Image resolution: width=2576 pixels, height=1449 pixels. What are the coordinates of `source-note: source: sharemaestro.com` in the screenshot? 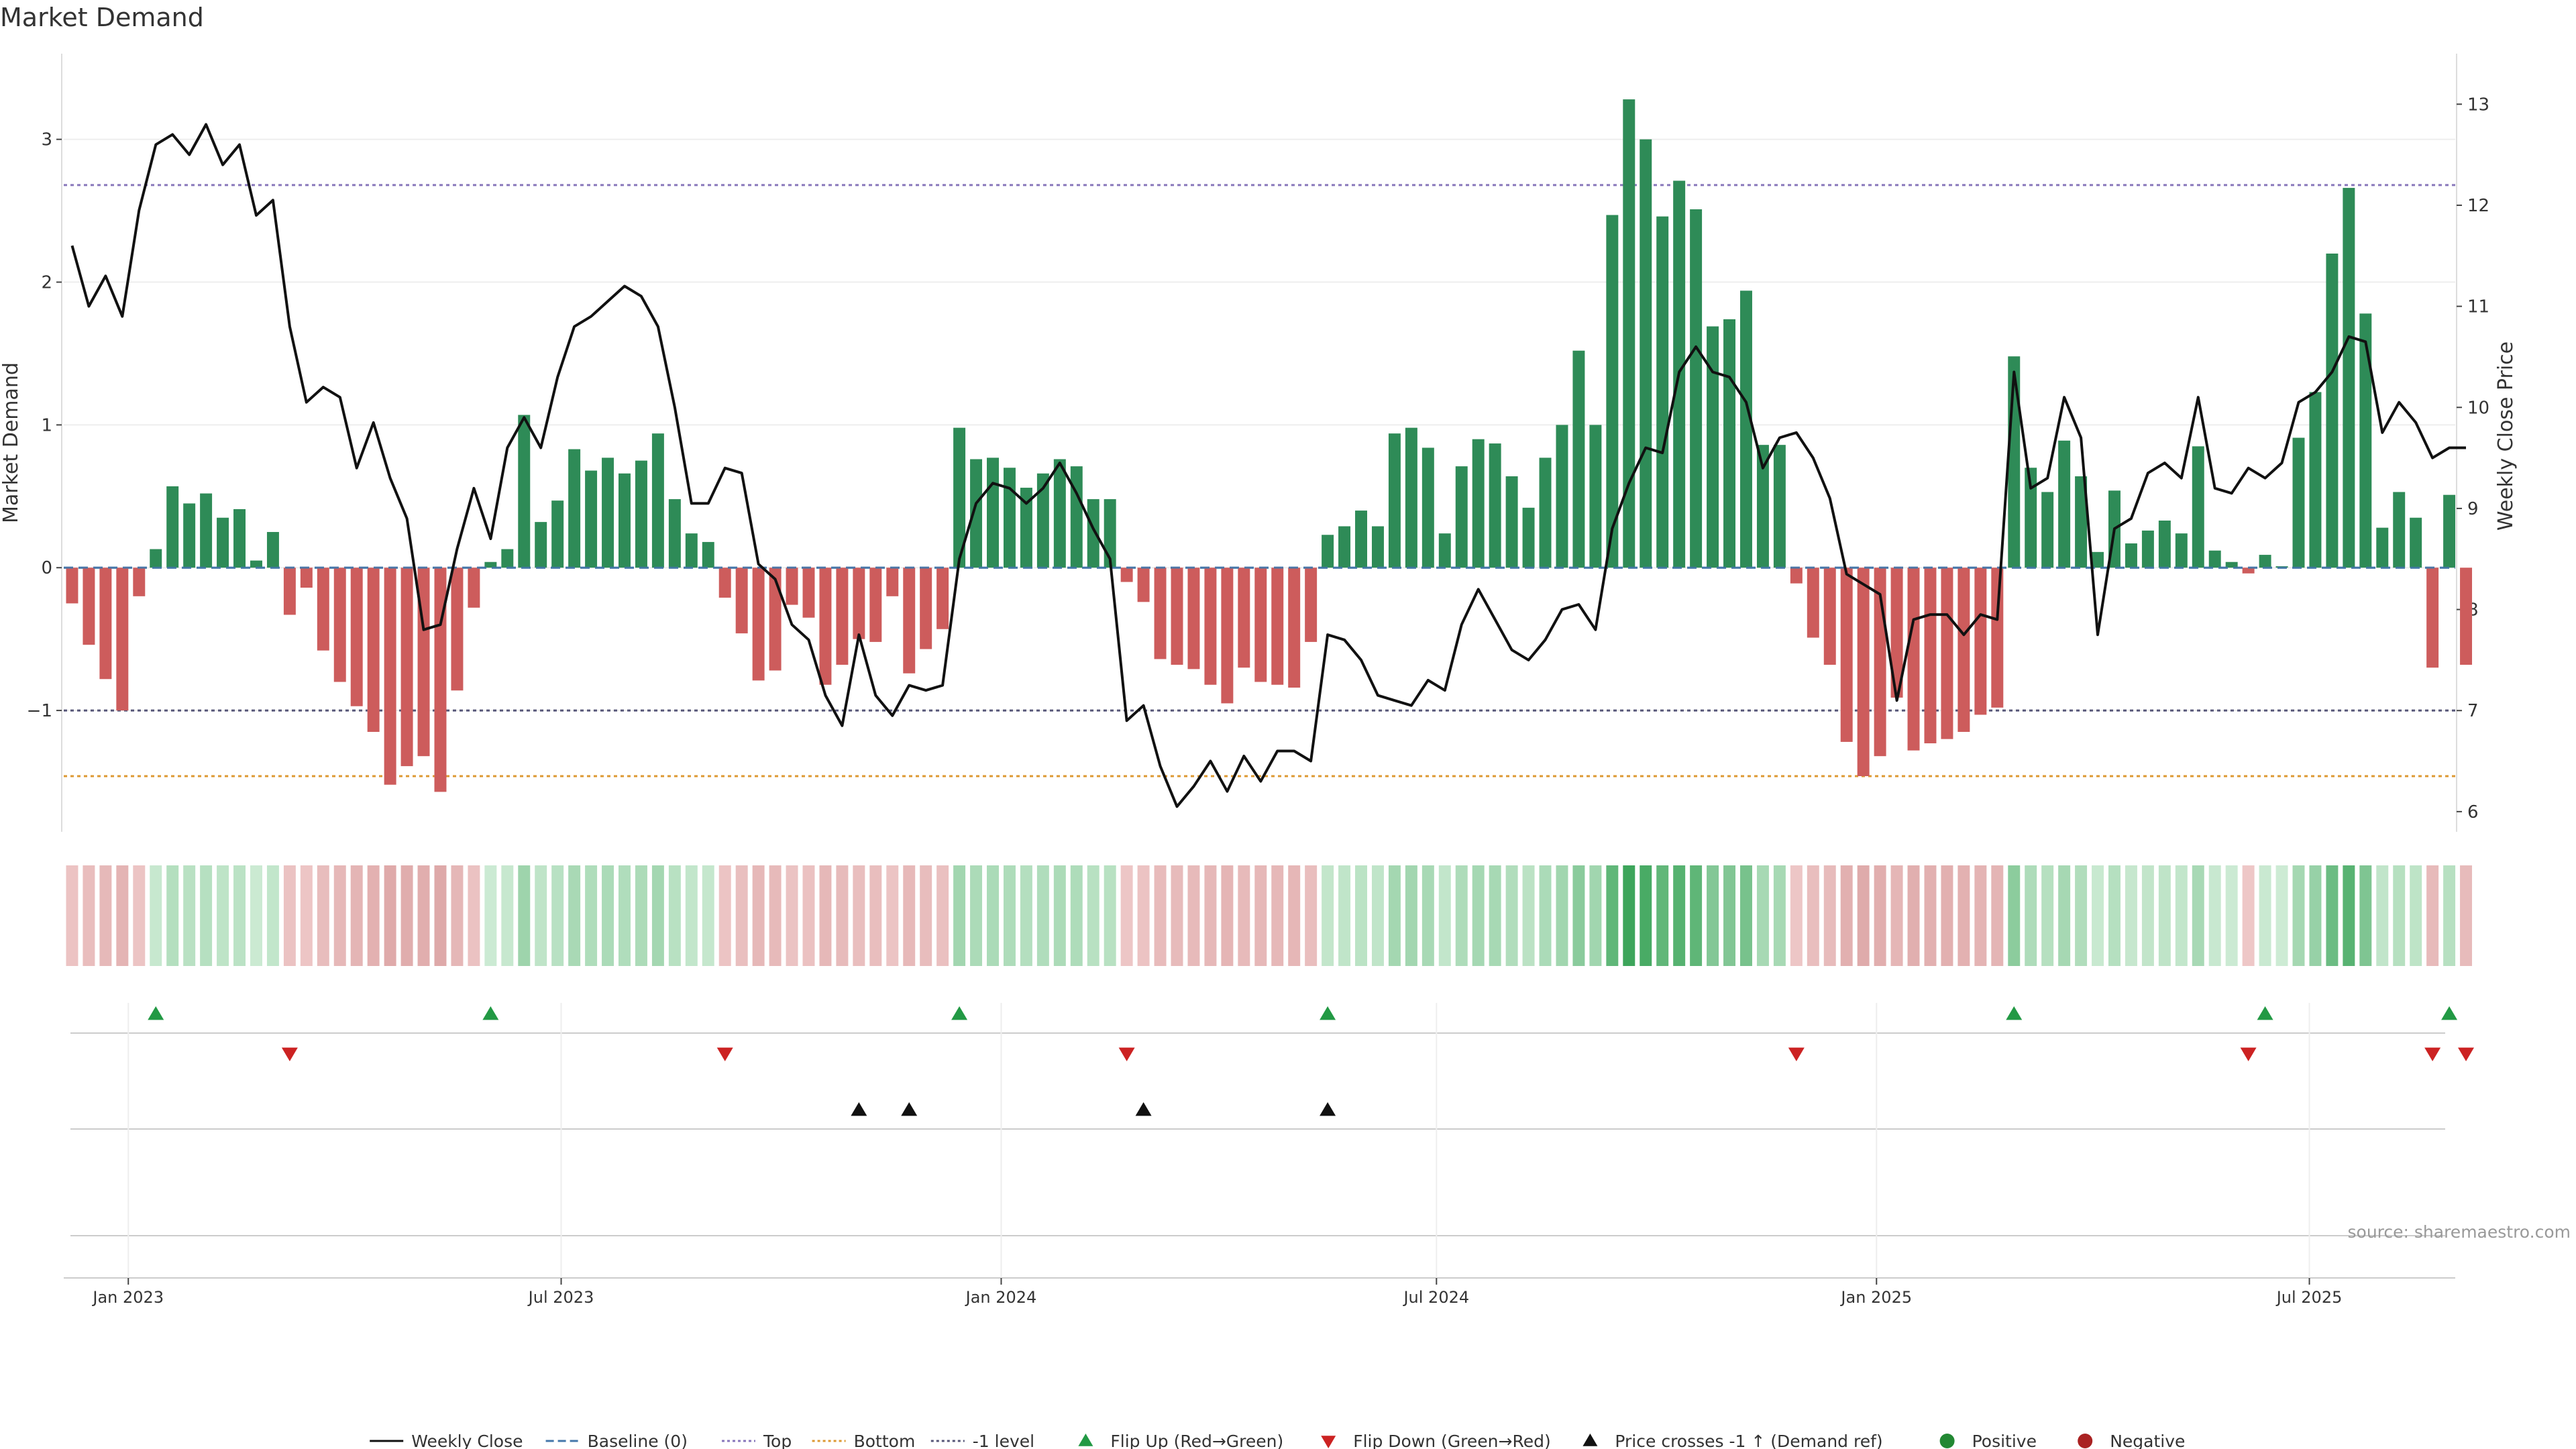 It's located at (2459, 1232).